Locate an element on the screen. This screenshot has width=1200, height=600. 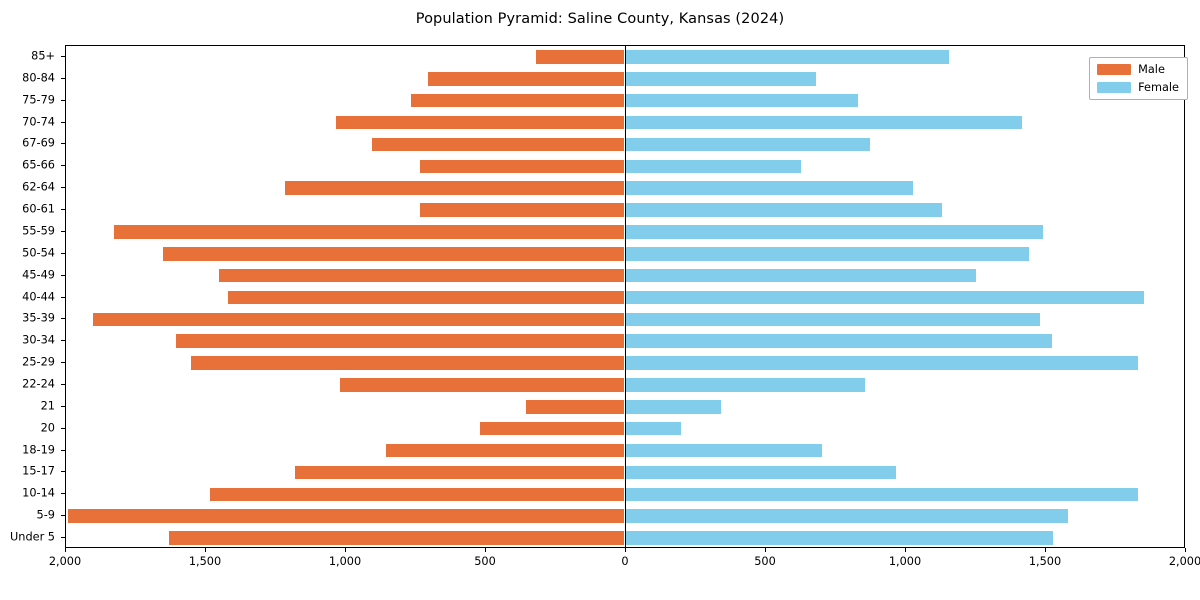
y-tick-label-45-49: 45-49 is located at coordinates (38, 275).